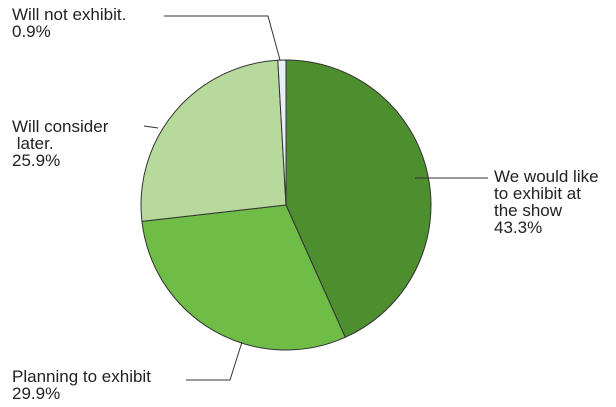 This screenshot has height=407, width=616. What do you see at coordinates (33, 143) in the screenshot?
I see `slice-label-line: later.` at bounding box center [33, 143].